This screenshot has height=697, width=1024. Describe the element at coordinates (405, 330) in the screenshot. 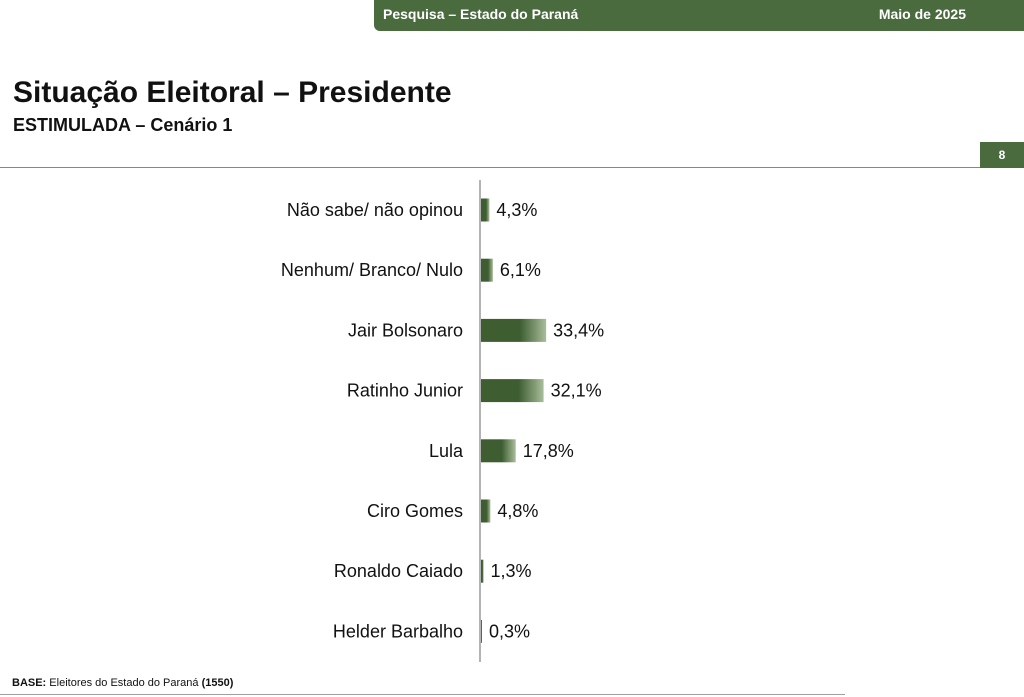

I see `category-label: Jair Bolsonaro` at that location.